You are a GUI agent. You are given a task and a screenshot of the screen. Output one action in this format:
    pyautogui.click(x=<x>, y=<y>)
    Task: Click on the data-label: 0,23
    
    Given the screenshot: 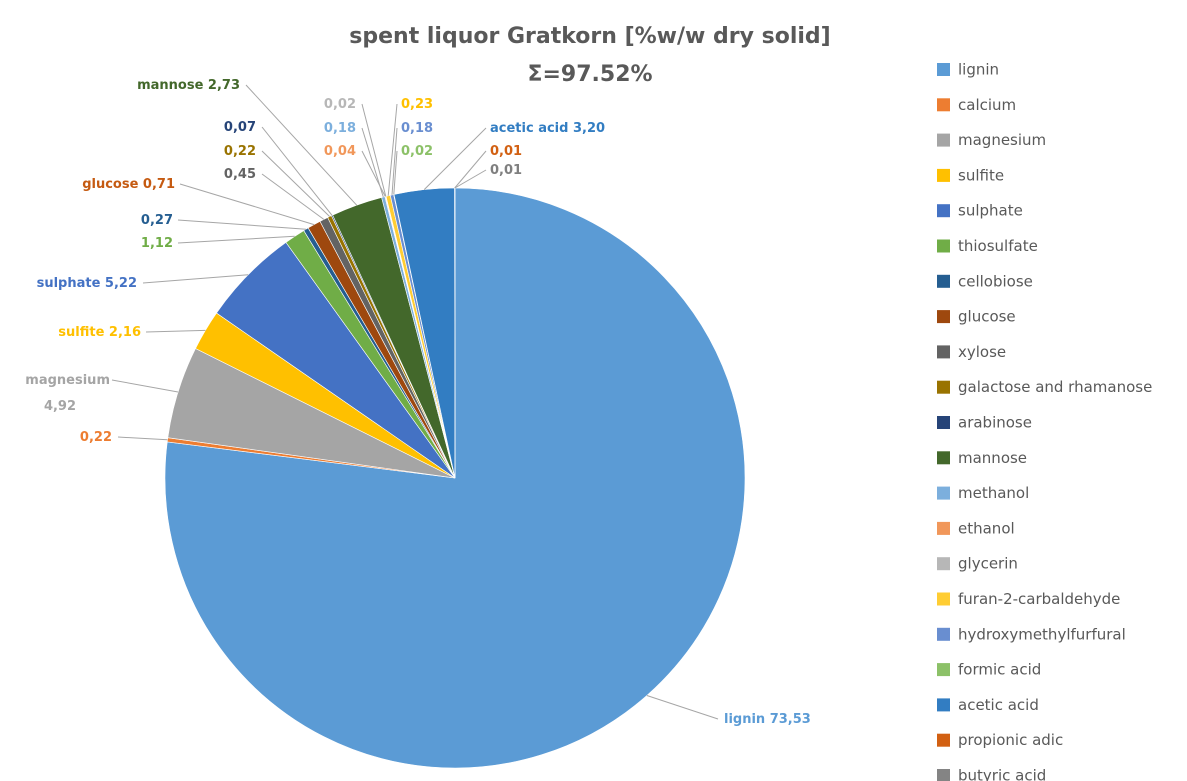 What is the action you would take?
    pyautogui.click(x=417, y=104)
    